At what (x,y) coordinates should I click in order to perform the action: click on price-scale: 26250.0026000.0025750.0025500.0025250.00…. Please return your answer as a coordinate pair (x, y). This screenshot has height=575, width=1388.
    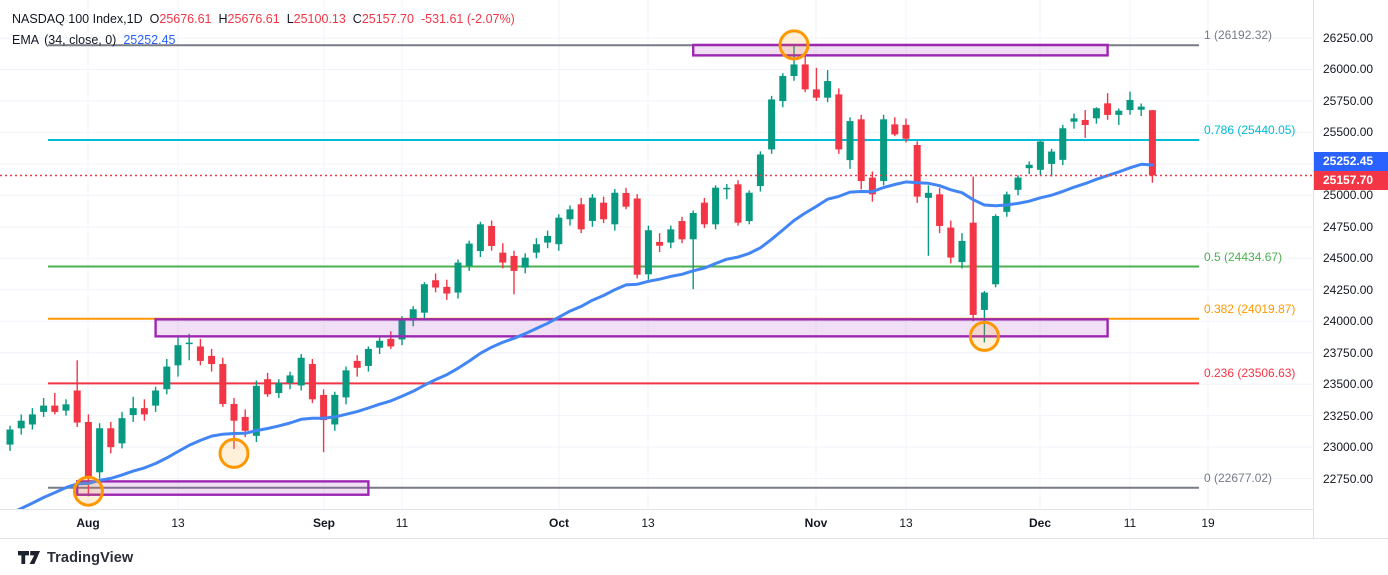
    Looking at the image, I should click on (1350, 269).